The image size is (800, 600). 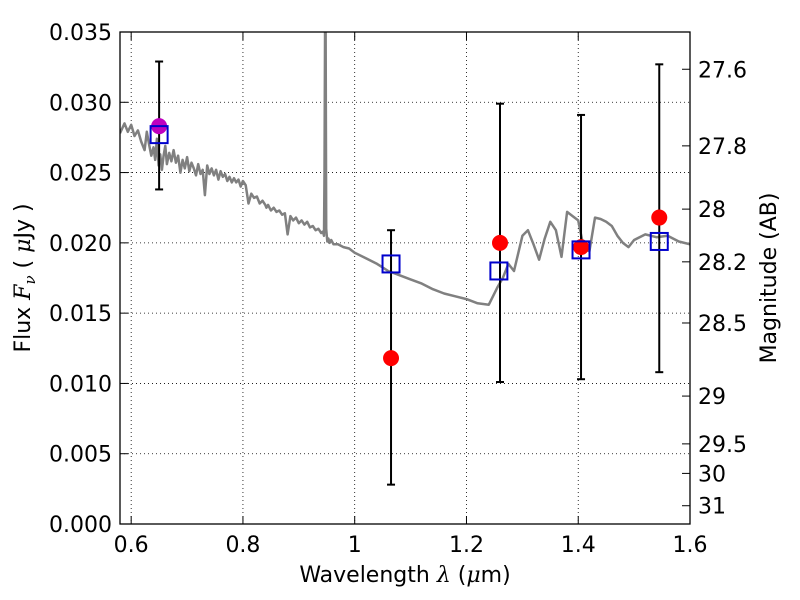 I want to click on y-tick-label: 0.015, so click(x=80, y=314).